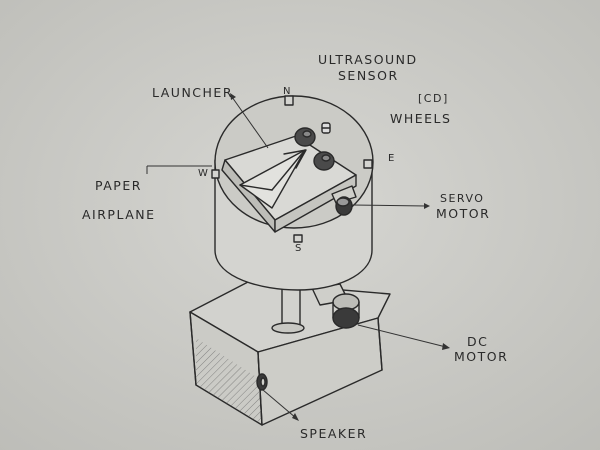  I want to click on speaker, so click(262, 382).